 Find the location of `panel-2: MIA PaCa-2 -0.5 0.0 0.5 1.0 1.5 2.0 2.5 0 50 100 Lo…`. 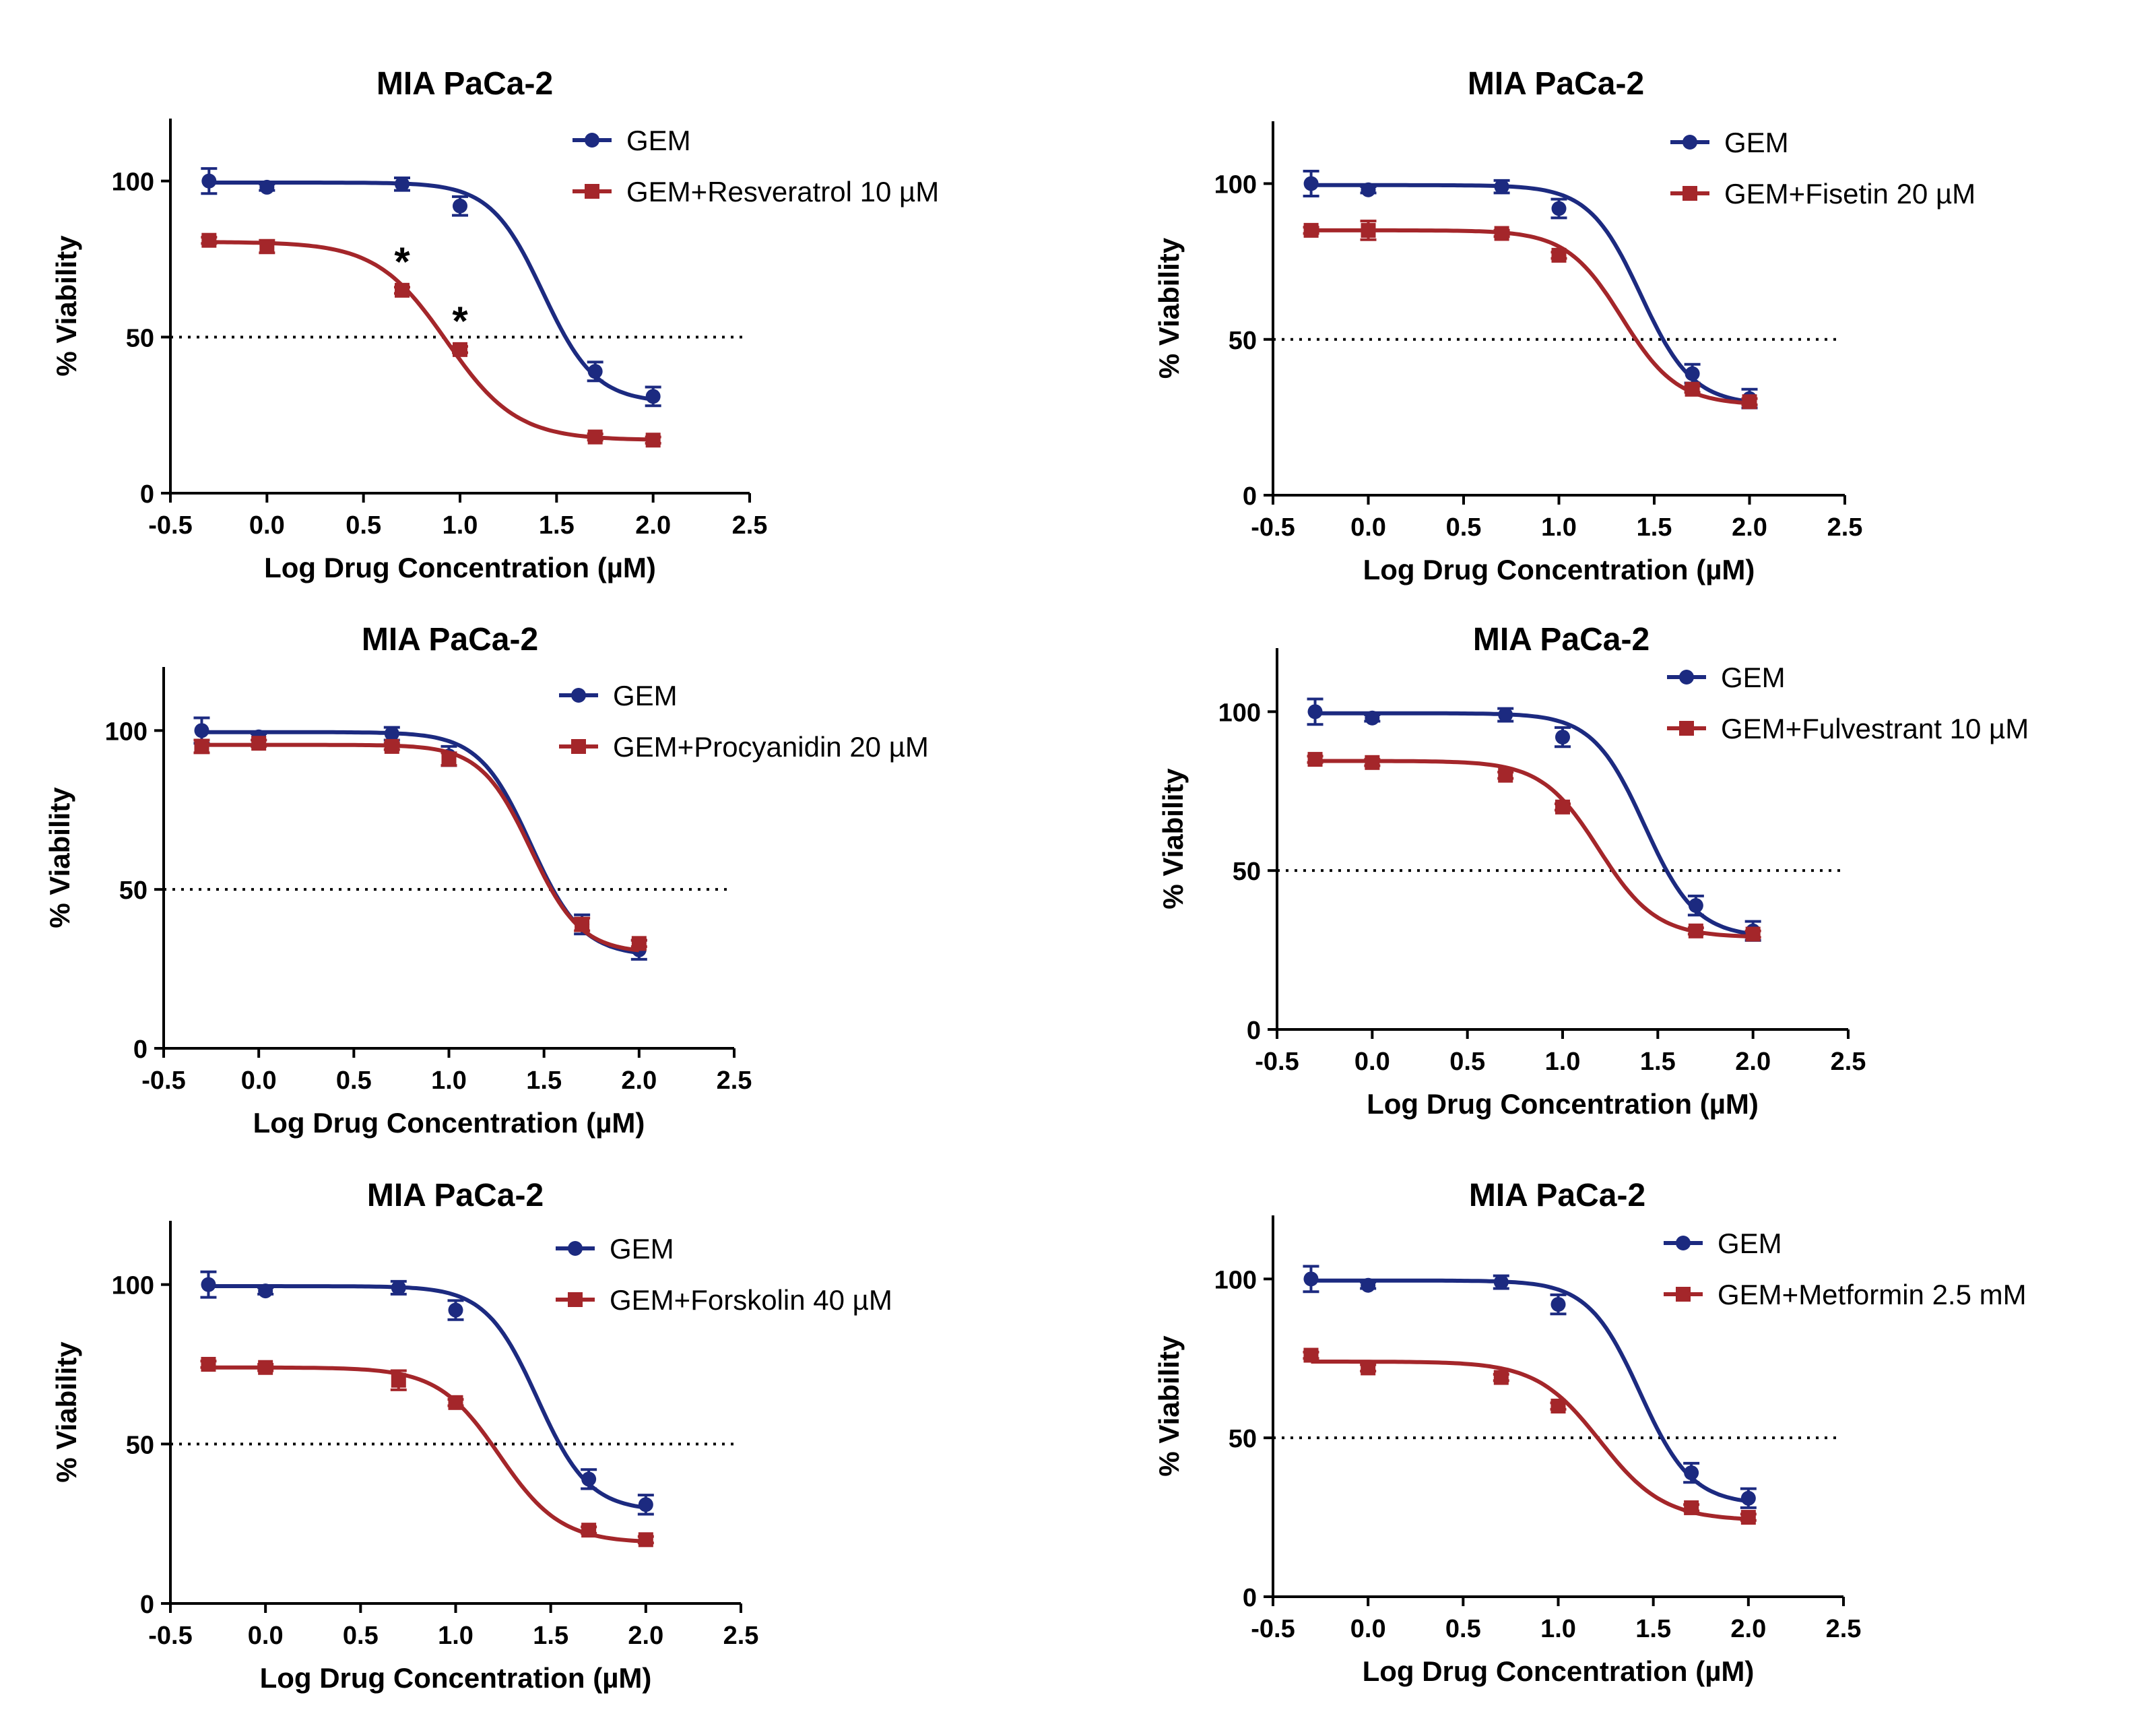

panel-2: MIA PaCa-2 -0.5 0.0 0.5 1.0 1.5 2.0 2.5 0 50 100 Lo… is located at coordinates (1564, 325).